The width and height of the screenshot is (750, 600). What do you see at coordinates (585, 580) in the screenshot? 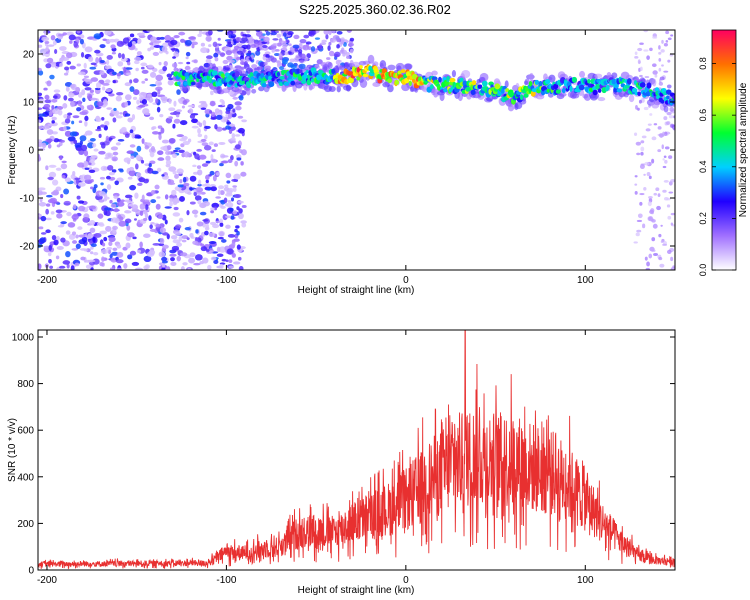
I see `x-tick-label: 100` at bounding box center [585, 580].